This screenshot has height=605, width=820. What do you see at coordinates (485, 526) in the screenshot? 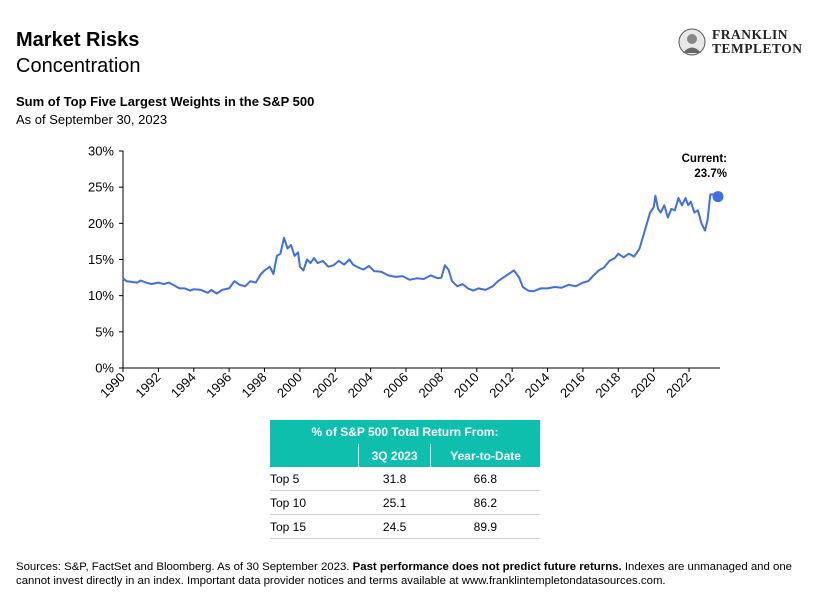
I see `row-ytd-value: 89.9` at bounding box center [485, 526].